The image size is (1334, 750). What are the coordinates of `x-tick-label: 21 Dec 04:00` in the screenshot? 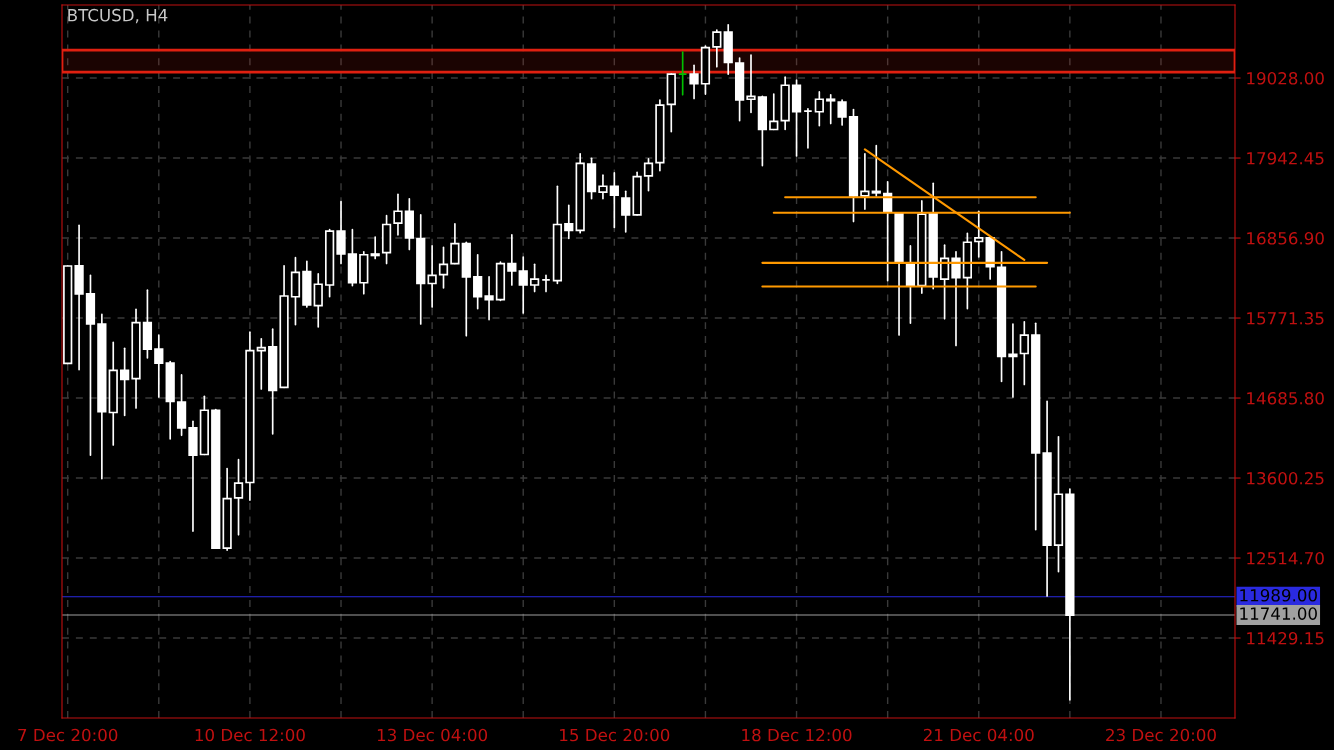 It's located at (978, 735).